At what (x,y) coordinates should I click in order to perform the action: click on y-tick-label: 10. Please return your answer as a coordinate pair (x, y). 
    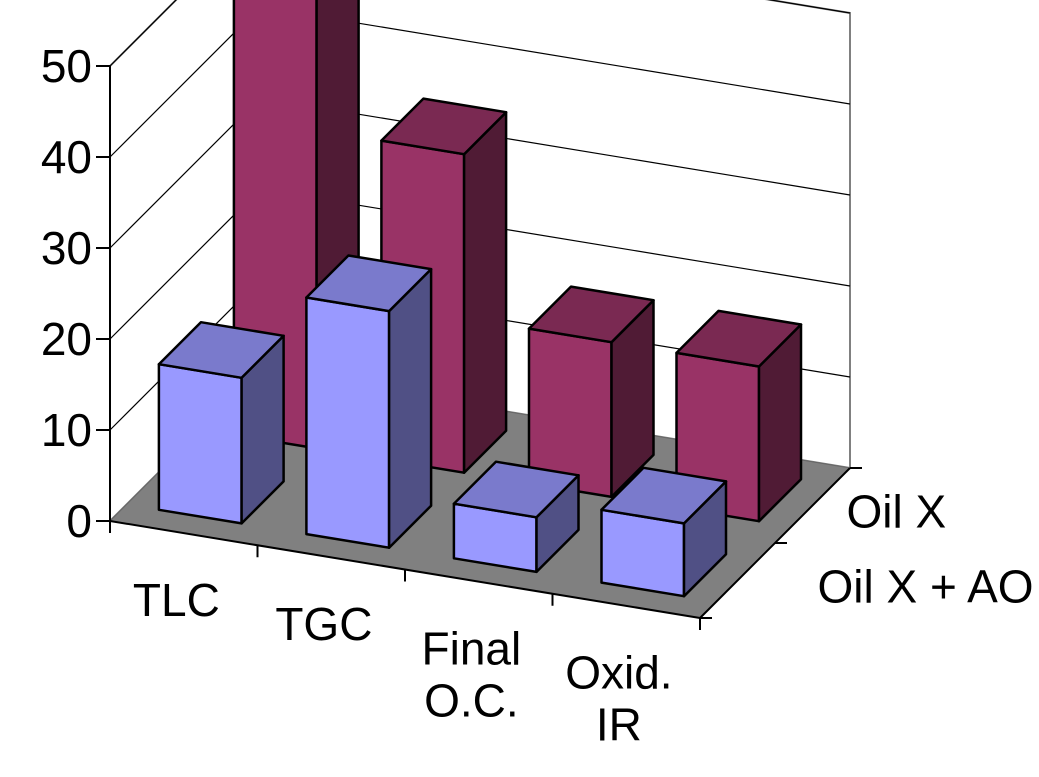
    Looking at the image, I should click on (66, 430).